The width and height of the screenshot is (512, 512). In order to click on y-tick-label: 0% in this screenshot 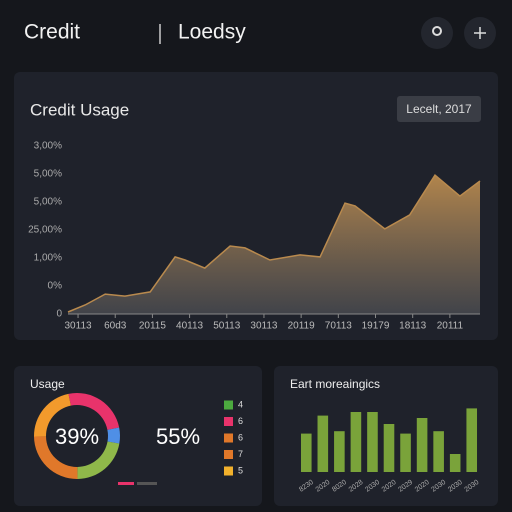, I will do `click(55, 286)`.